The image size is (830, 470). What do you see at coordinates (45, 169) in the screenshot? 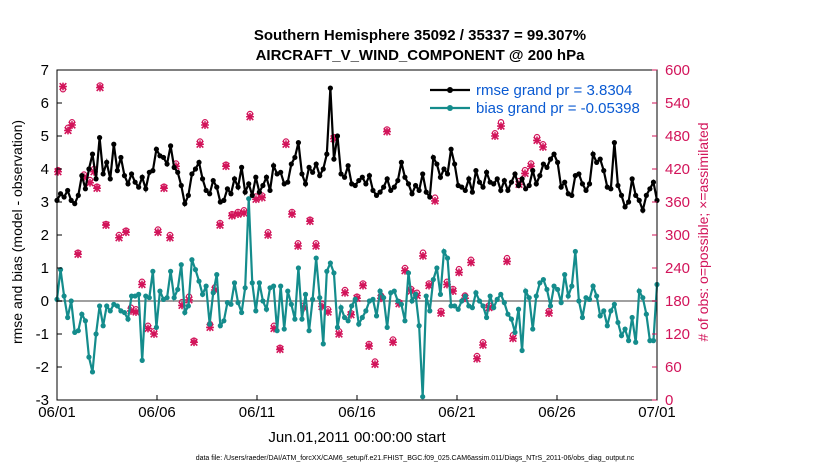
I see `y-left-tick-label: 4` at bounding box center [45, 169].